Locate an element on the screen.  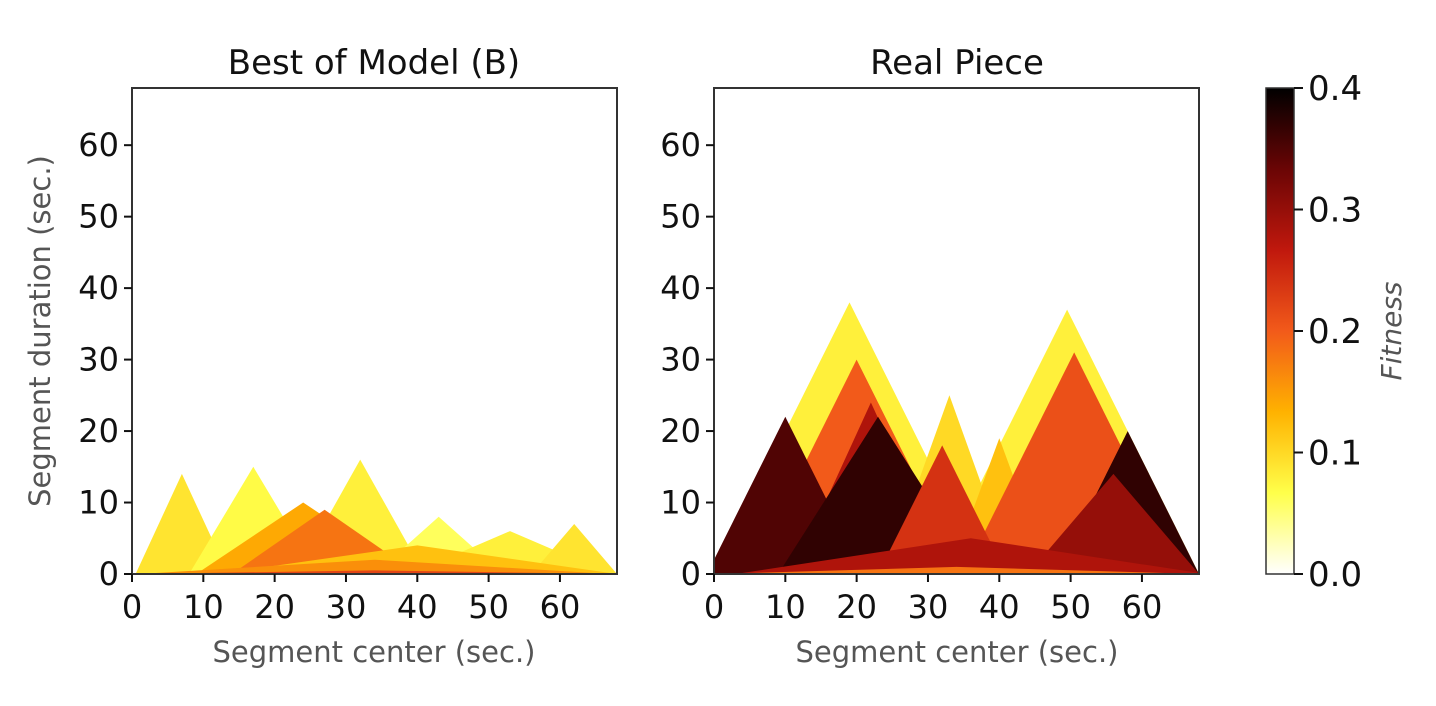
colorbar-tick-label: 0.4 is located at coordinates (1335, 89).